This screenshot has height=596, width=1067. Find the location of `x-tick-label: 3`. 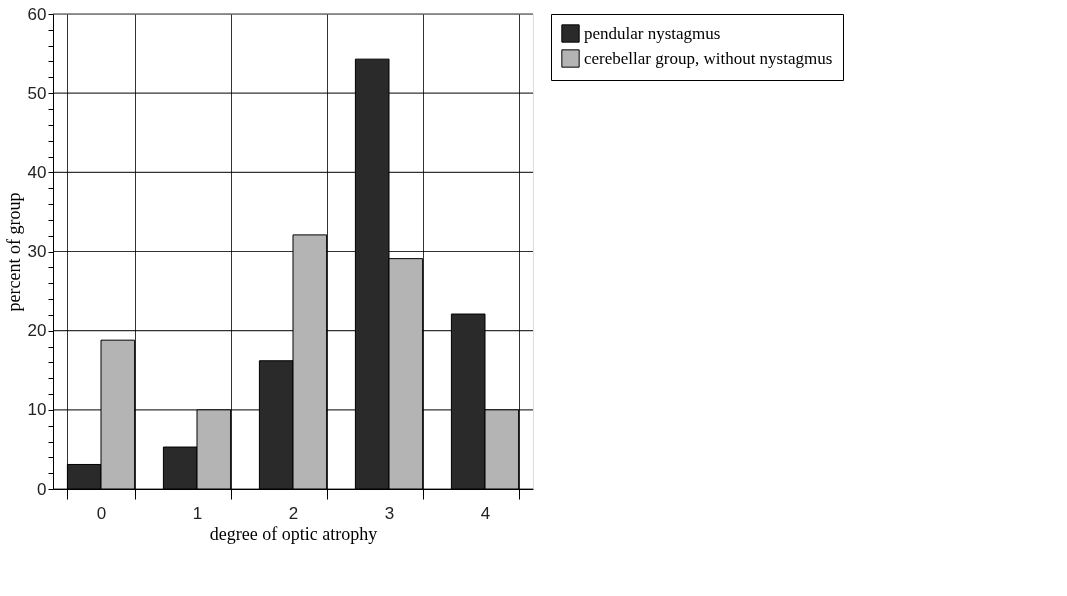

x-tick-label: 3 is located at coordinates (389, 513).